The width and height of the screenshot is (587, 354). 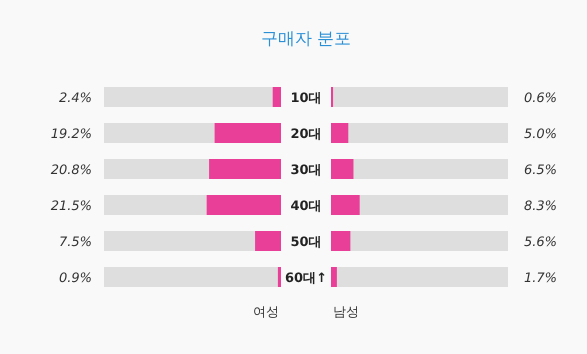 I want to click on y-tick-label: 40대, so click(x=306, y=206).